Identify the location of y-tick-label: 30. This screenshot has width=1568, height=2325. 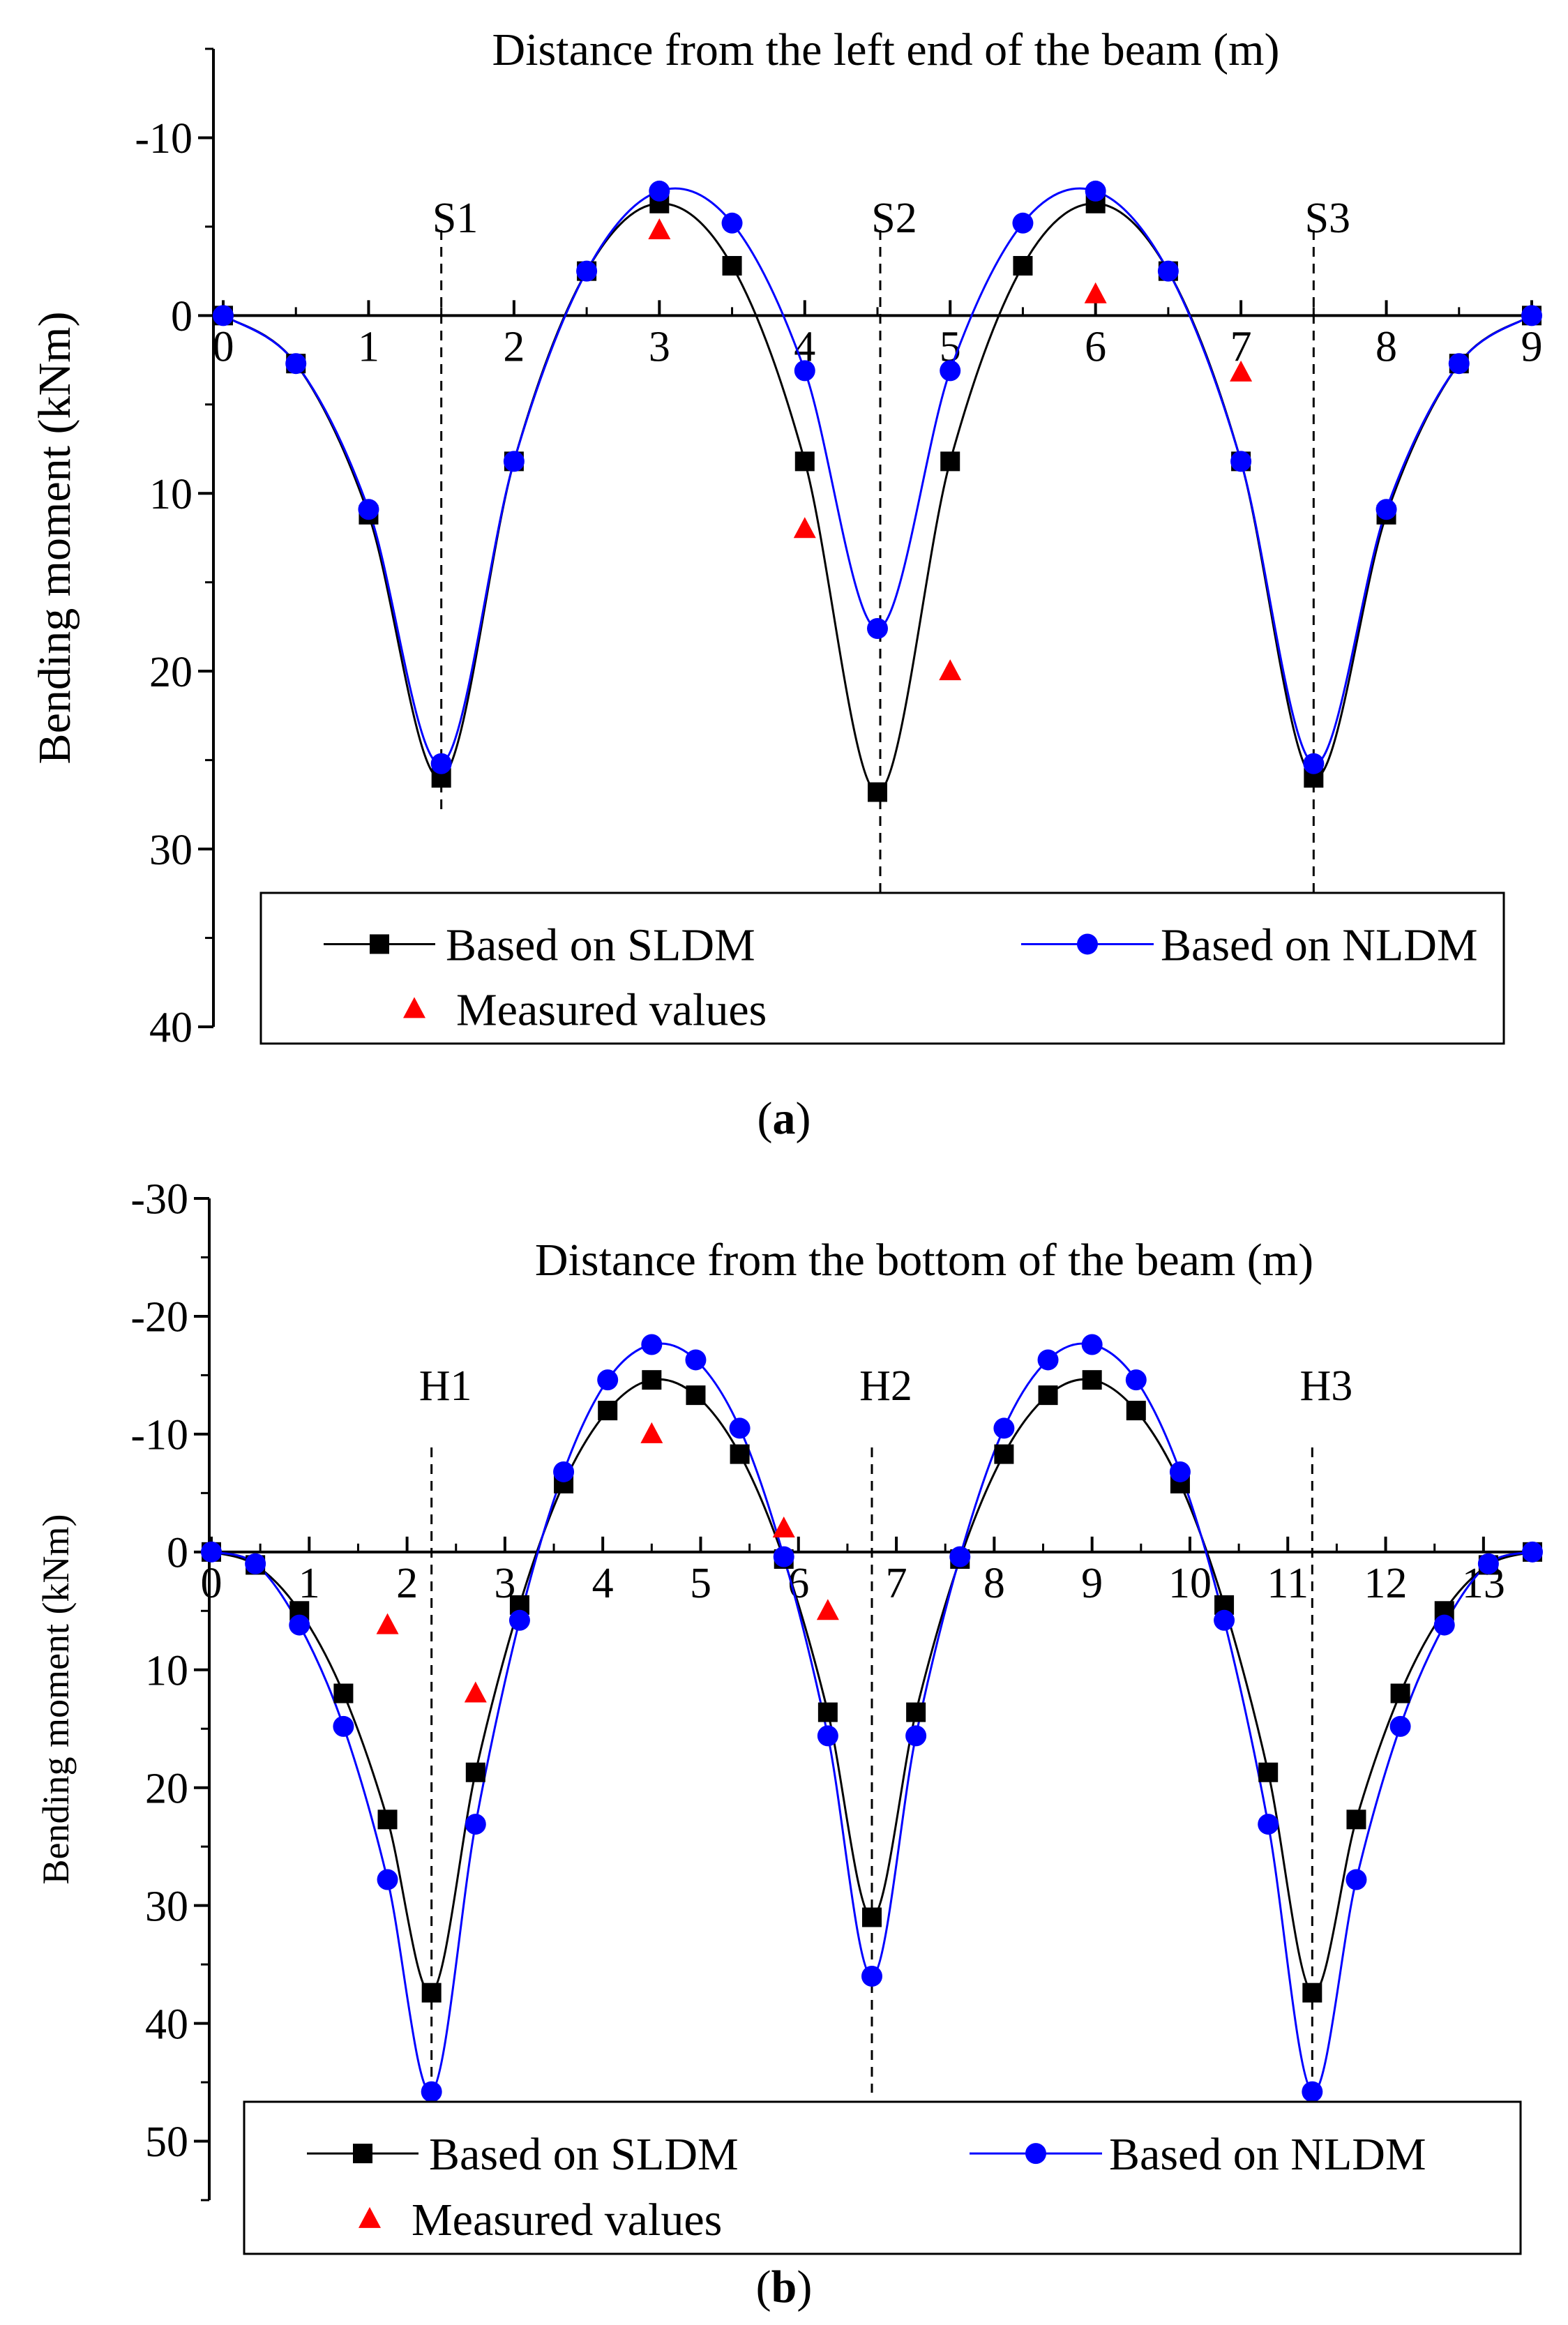
(171, 850).